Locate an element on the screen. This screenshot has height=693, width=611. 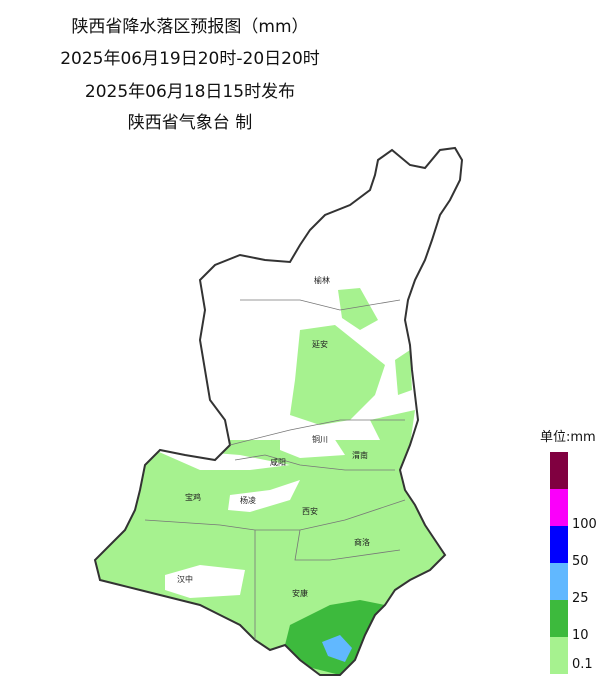
valid-period: 2025年06月19日20时-20日20时 is located at coordinates (190, 59).